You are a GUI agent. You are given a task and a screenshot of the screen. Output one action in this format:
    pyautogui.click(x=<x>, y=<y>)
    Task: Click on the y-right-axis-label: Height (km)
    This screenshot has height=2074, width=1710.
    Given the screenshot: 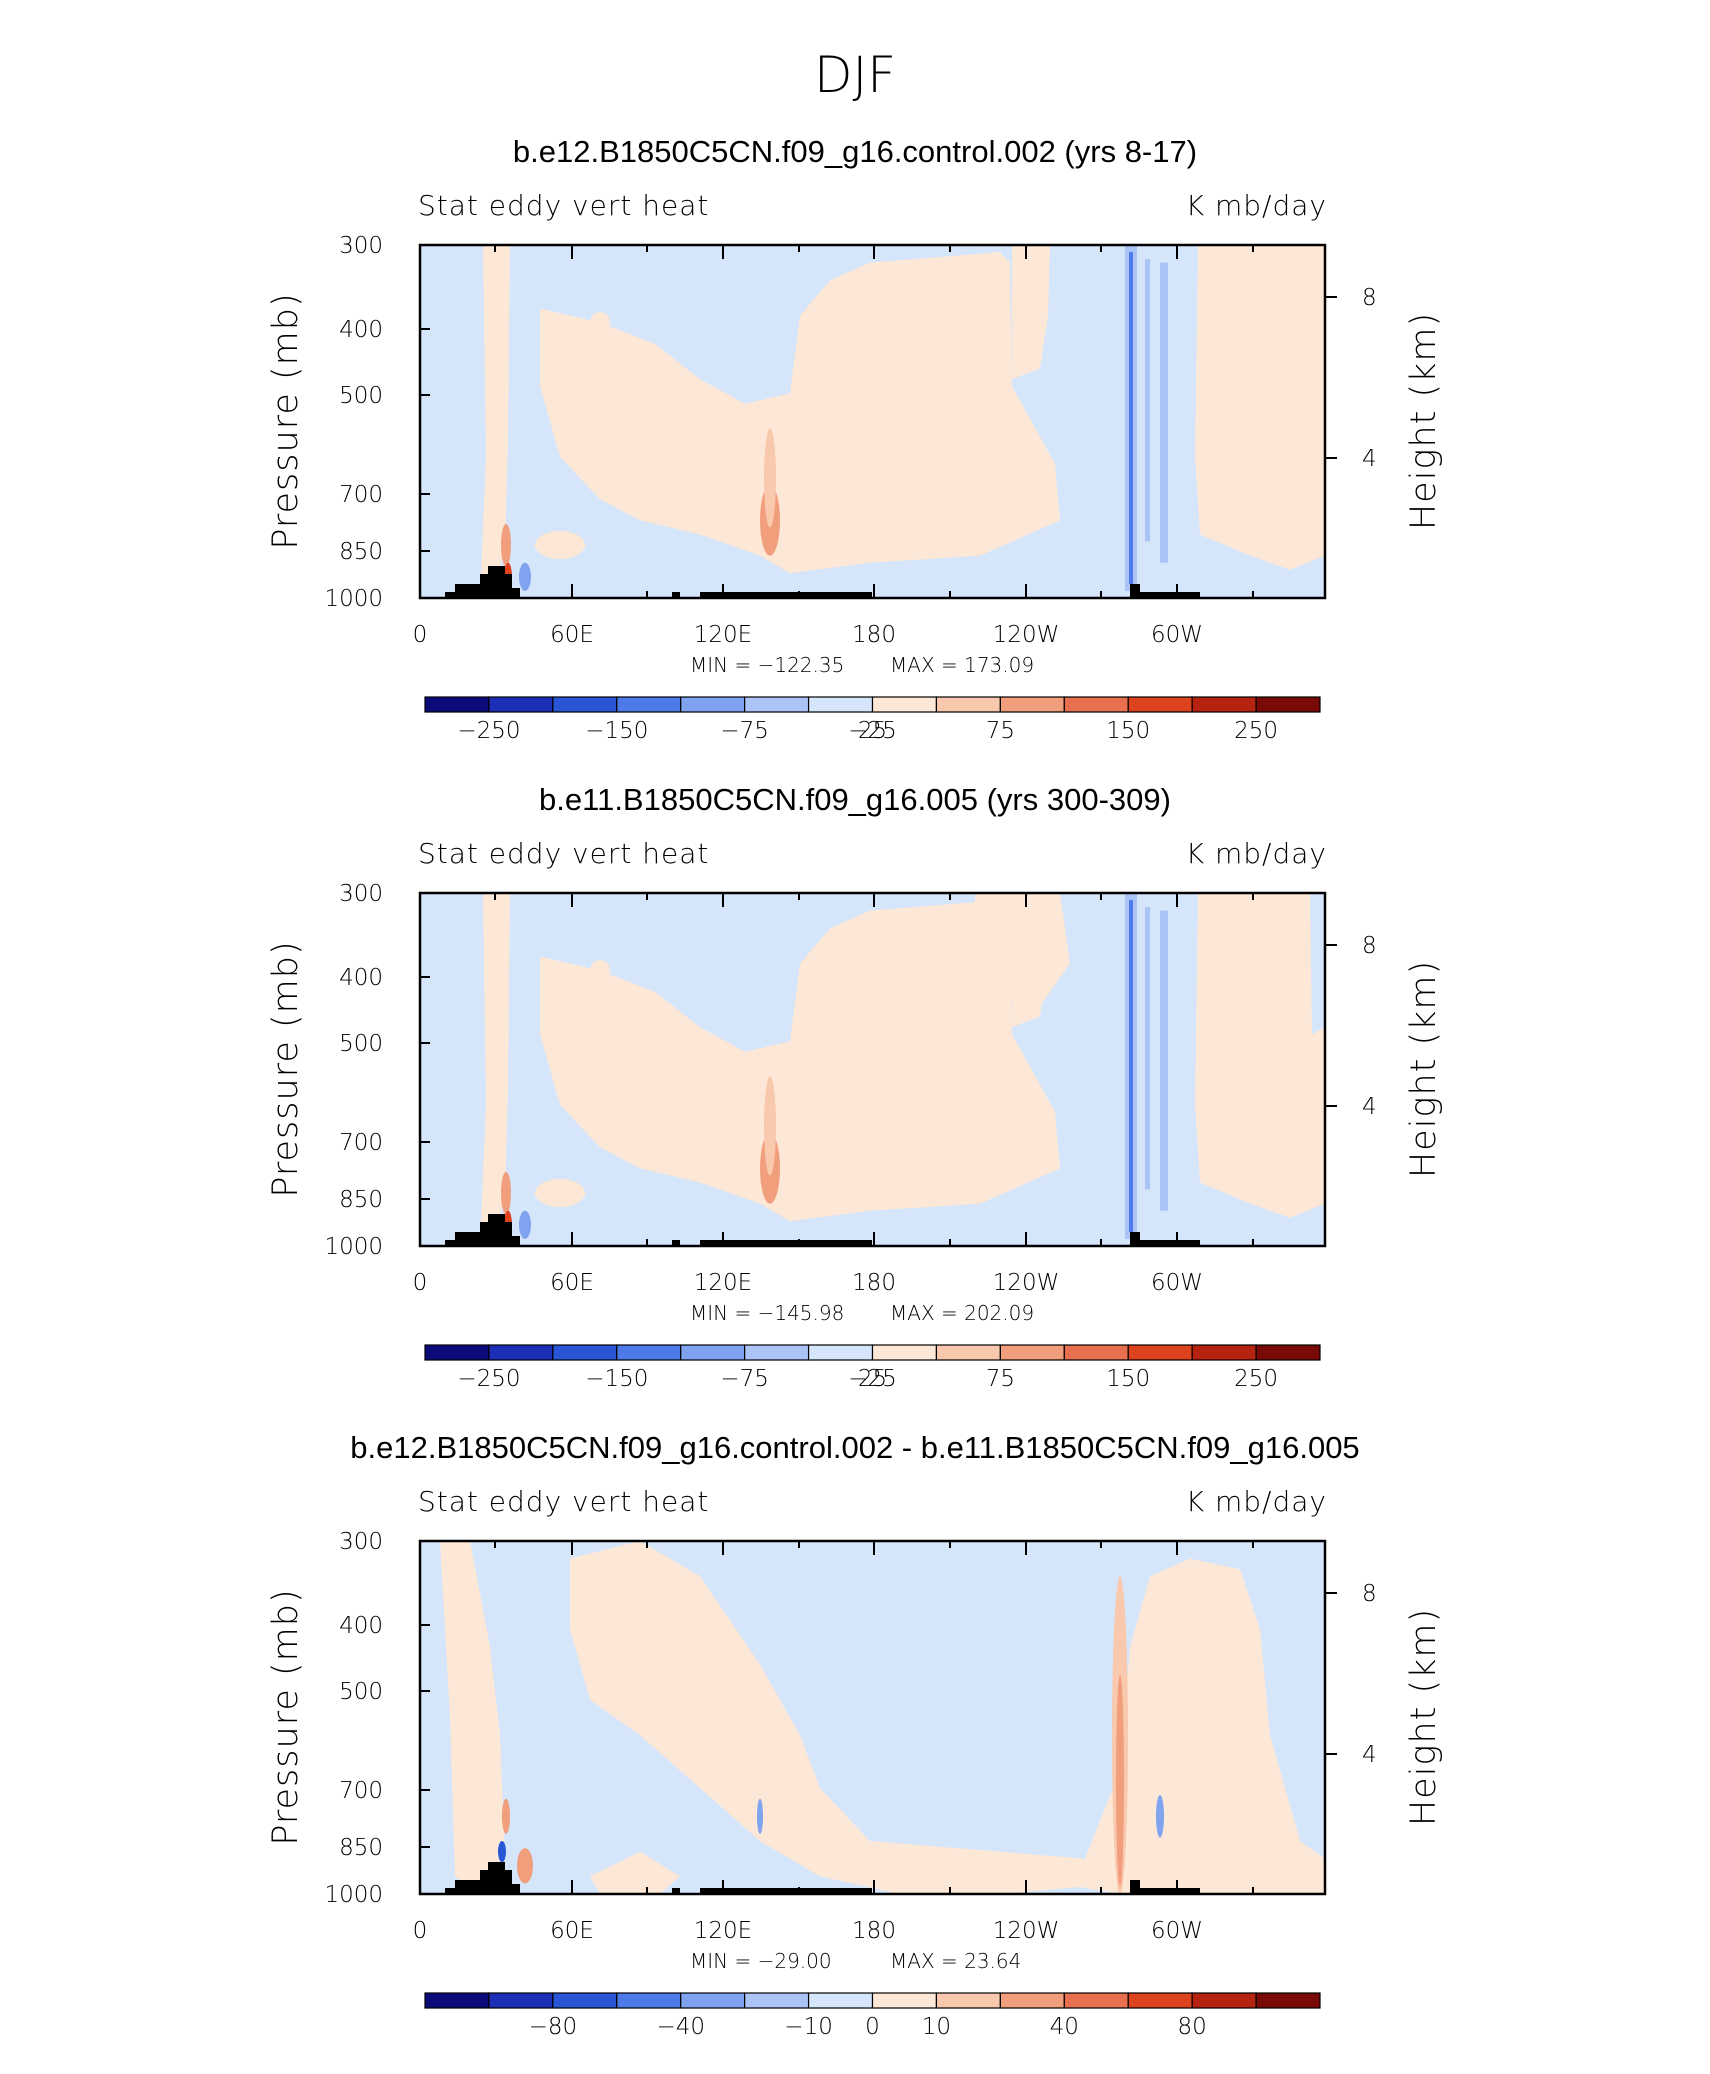 What is the action you would take?
    pyautogui.click(x=1424, y=1069)
    